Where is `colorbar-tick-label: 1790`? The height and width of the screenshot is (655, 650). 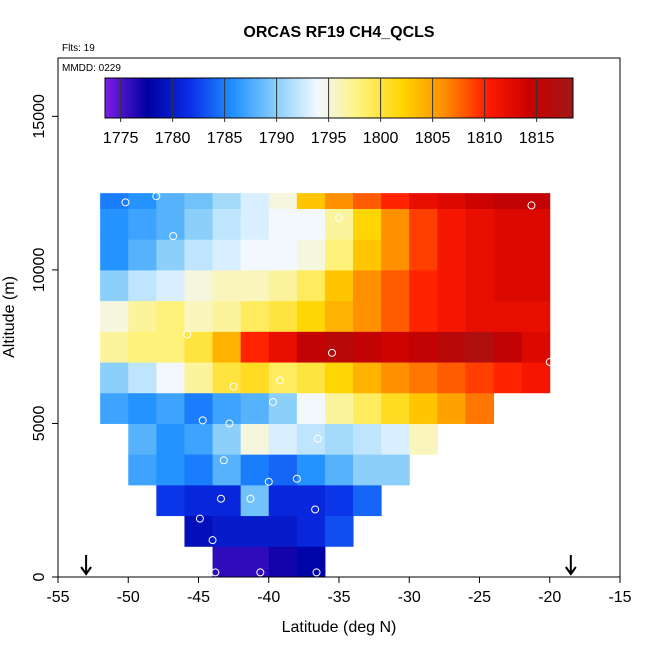 colorbar-tick-label: 1790 is located at coordinates (277, 138).